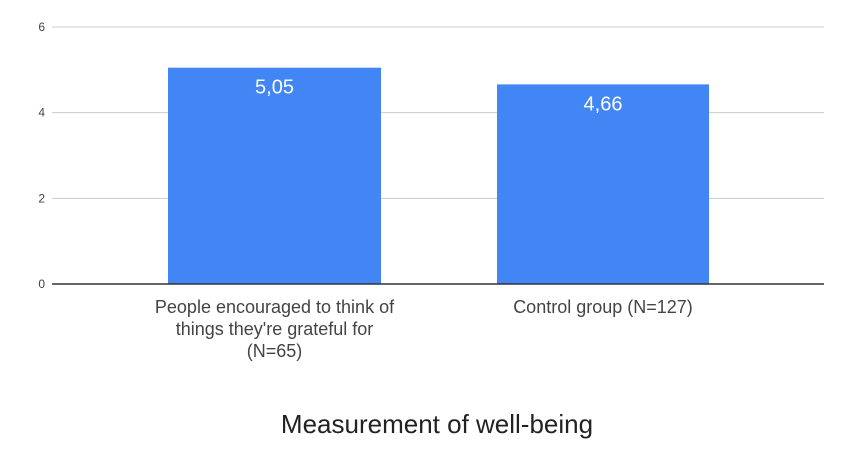  I want to click on x-axis-title: Measurement of well-being, so click(437, 424).